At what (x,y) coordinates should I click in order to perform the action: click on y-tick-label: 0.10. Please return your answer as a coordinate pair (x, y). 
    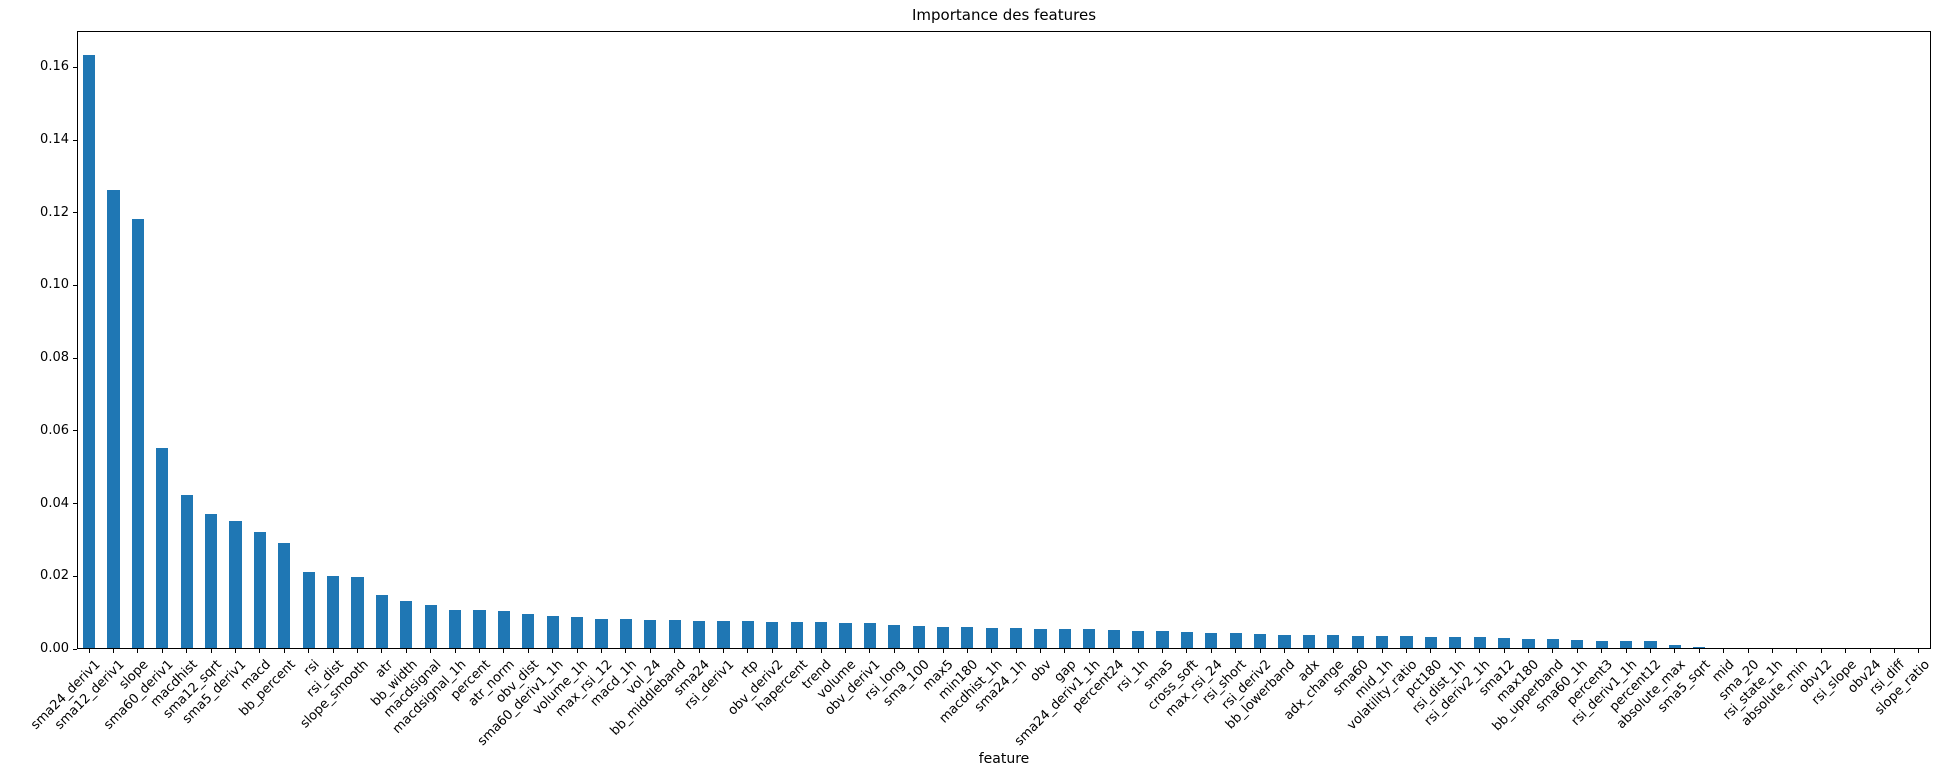
    Looking at the image, I should click on (54, 285).